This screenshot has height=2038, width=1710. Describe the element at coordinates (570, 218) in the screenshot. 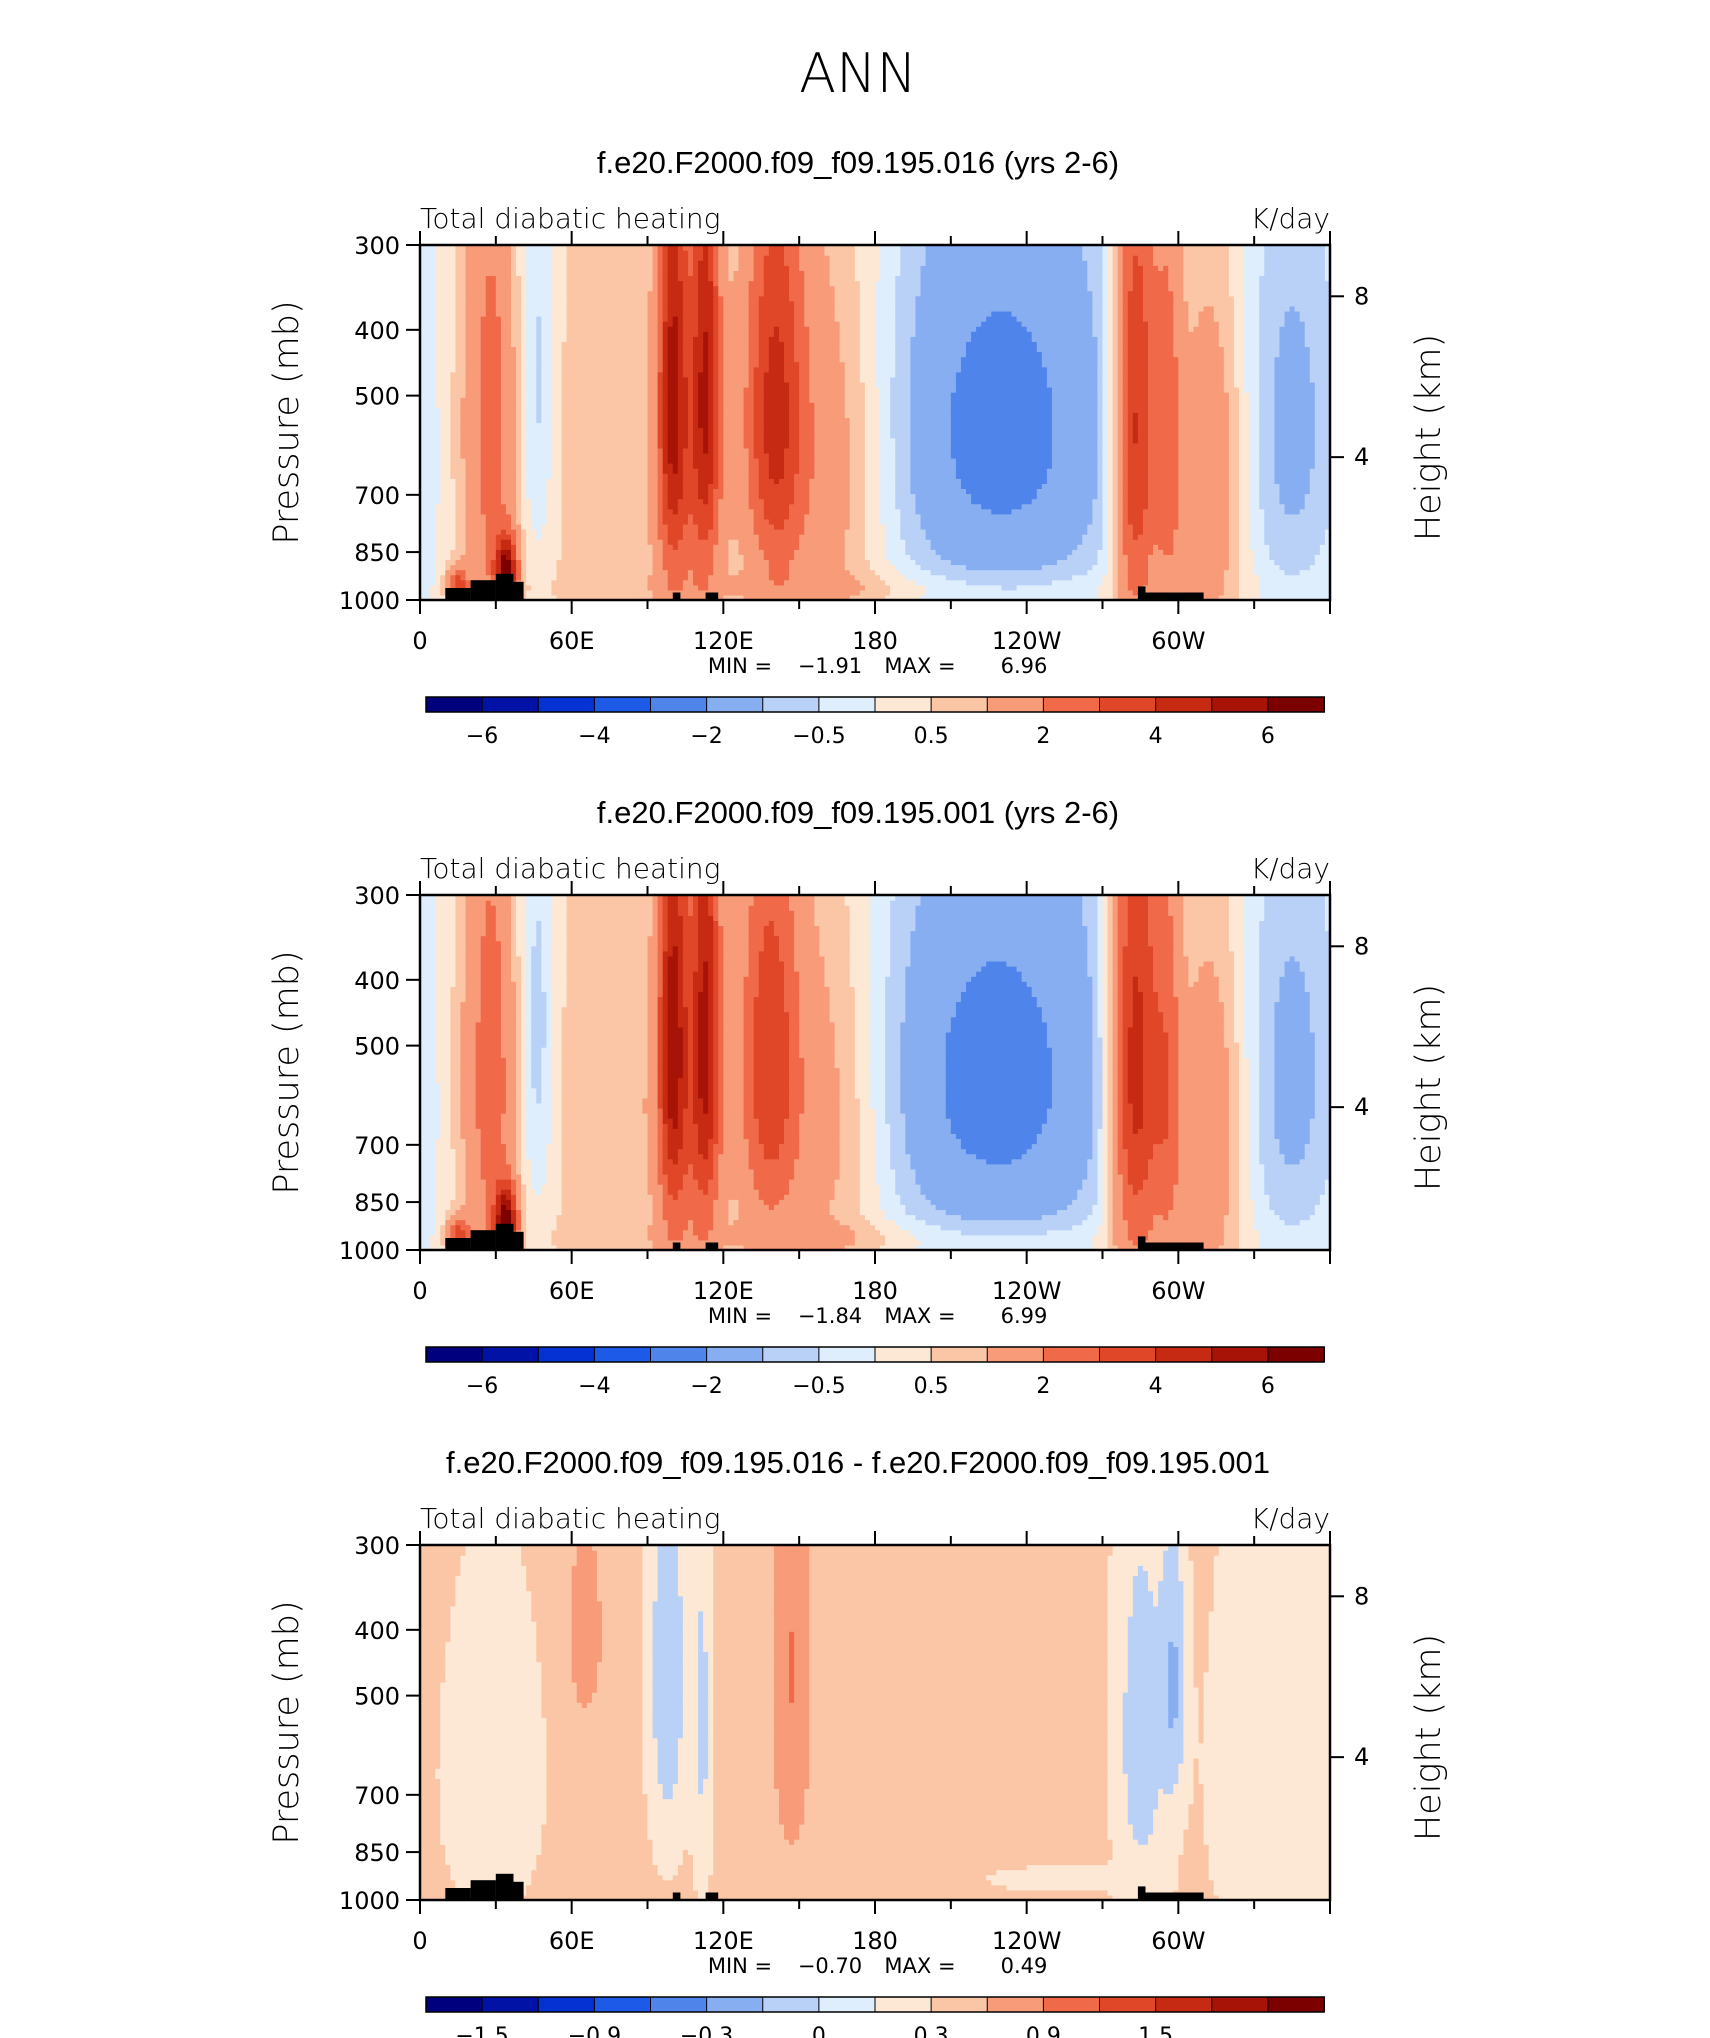

I see `variable-label: Total diabatic heating` at that location.